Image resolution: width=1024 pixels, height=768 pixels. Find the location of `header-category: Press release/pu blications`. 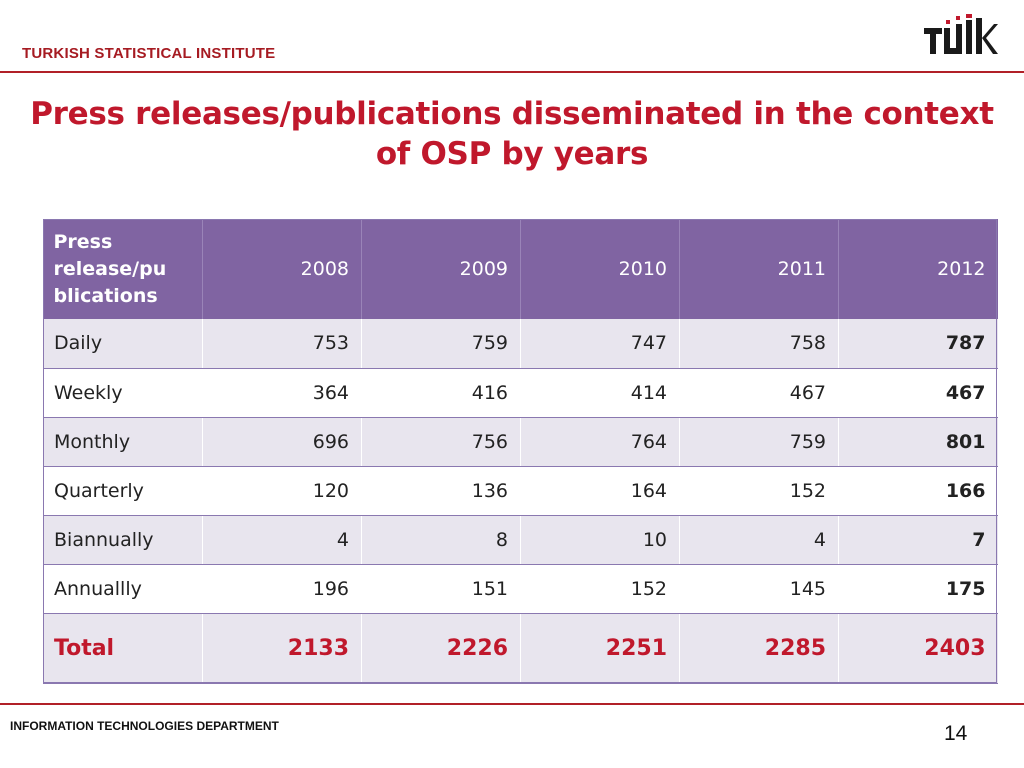

header-category: Press release/pu blications is located at coordinates (123, 269).